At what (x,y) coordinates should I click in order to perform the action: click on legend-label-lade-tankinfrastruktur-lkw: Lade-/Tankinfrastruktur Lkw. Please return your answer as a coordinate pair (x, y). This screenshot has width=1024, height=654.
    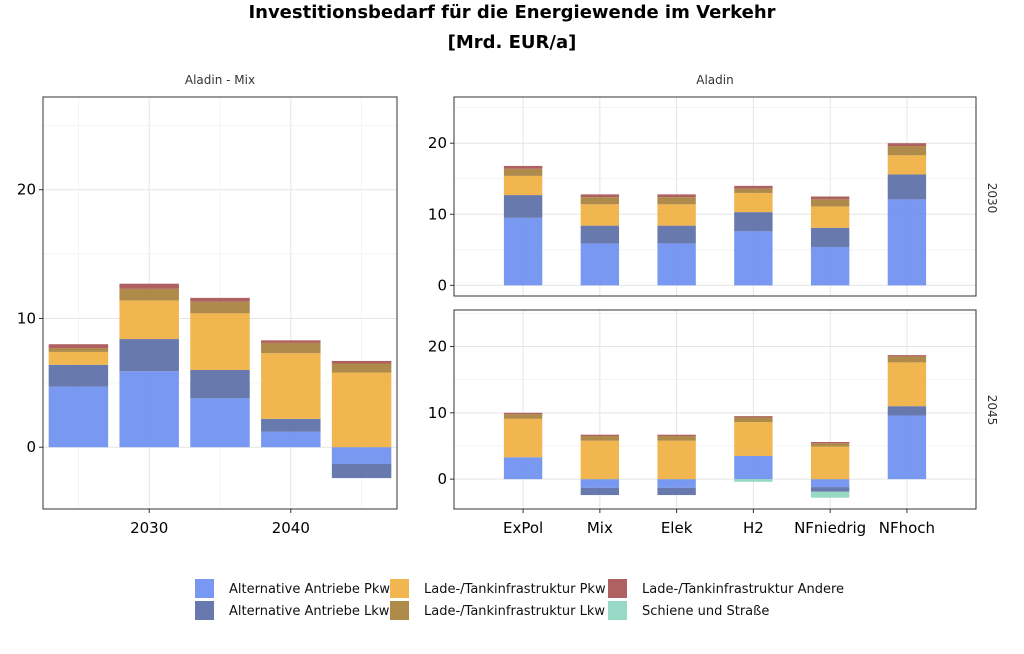
    Looking at the image, I should click on (514, 611).